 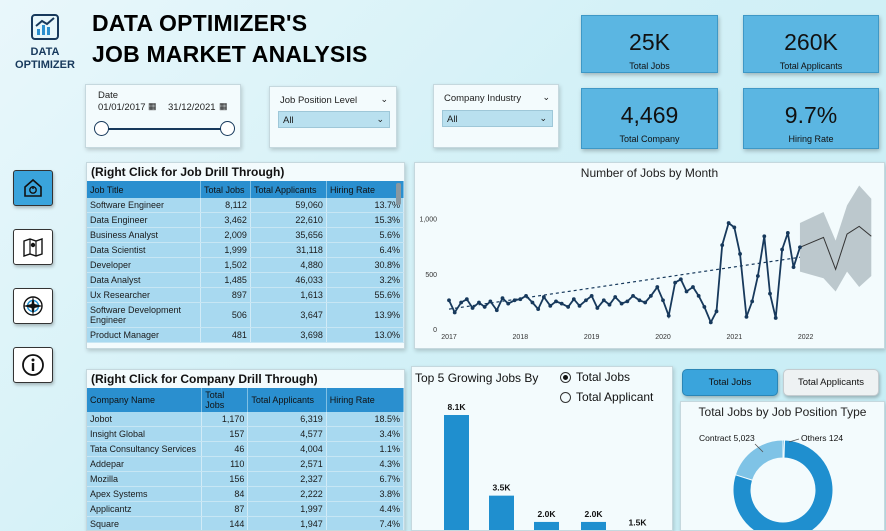 I want to click on column-header: Company Name, so click(x=145, y=400).